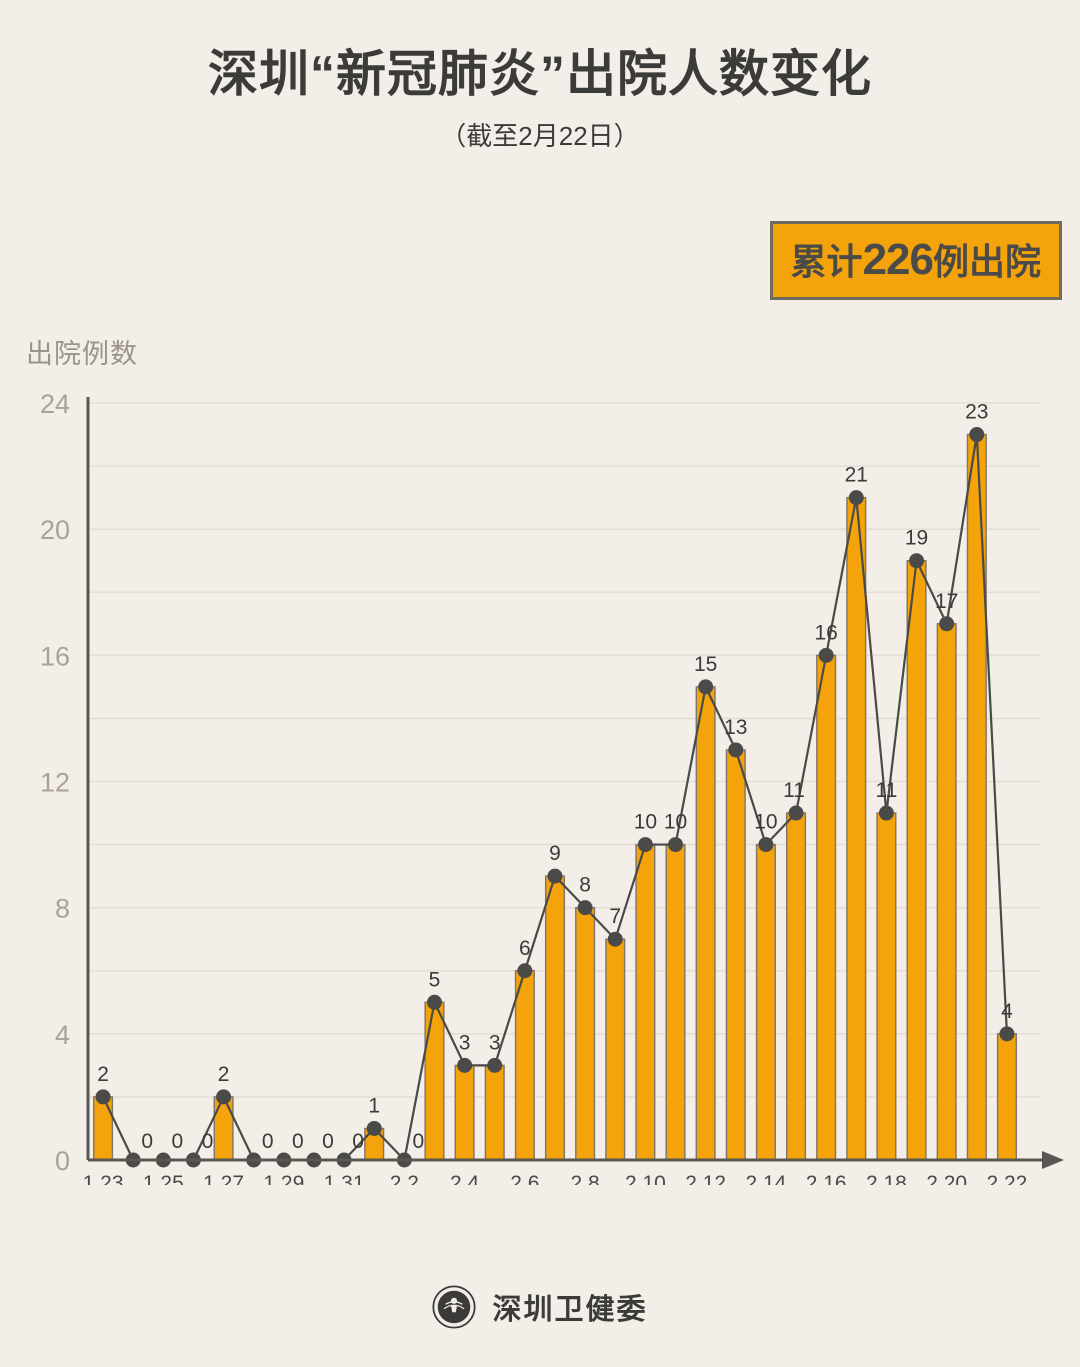 The height and width of the screenshot is (1367, 1080). I want to click on page-title: 深圳“新冠肺炎”出院人数变化, so click(540, 74).